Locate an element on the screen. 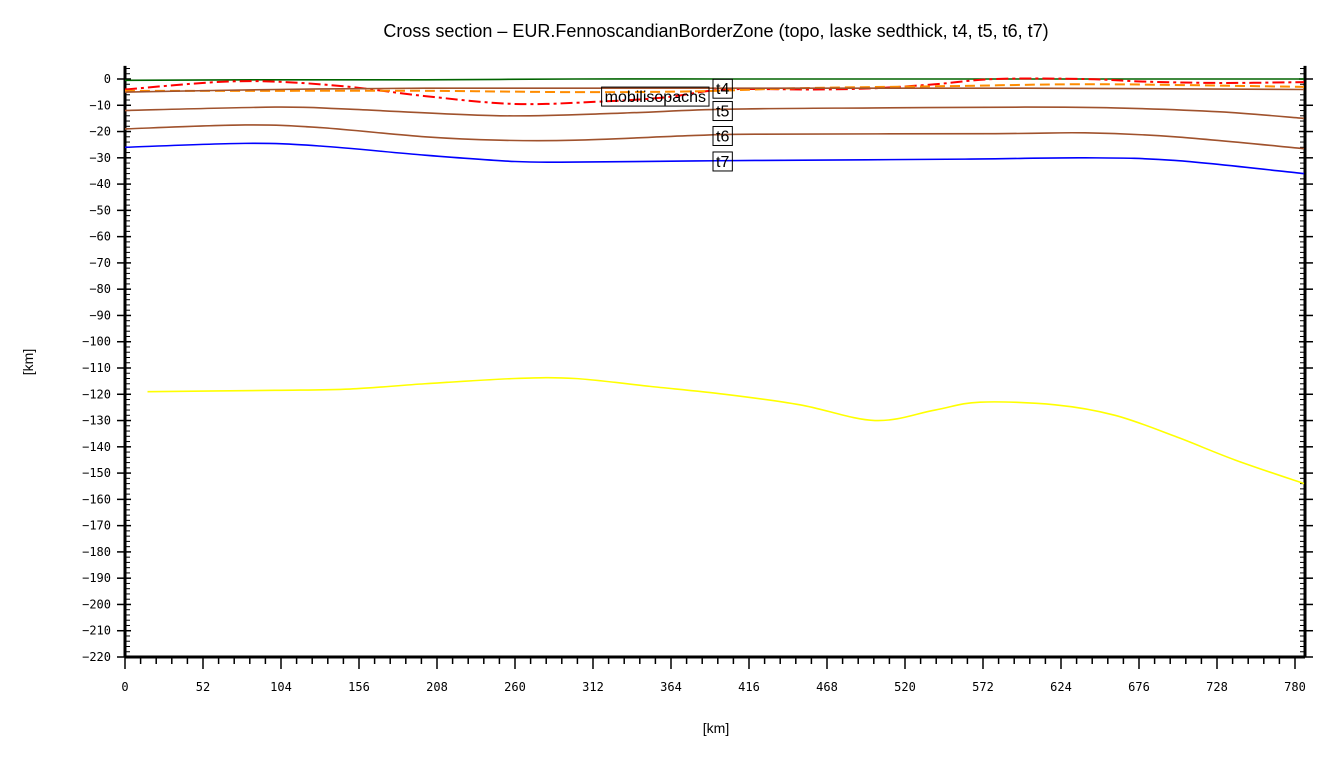  x-tick-label: 52 is located at coordinates (203, 687).